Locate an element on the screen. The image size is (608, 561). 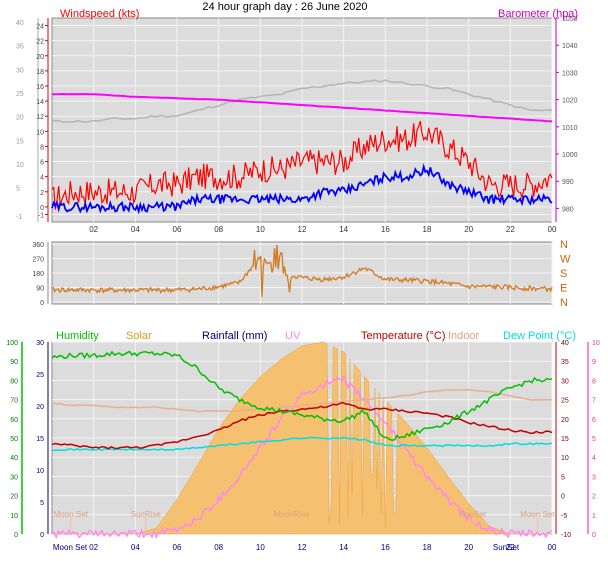
humidity-line is located at coordinates (302, 396).